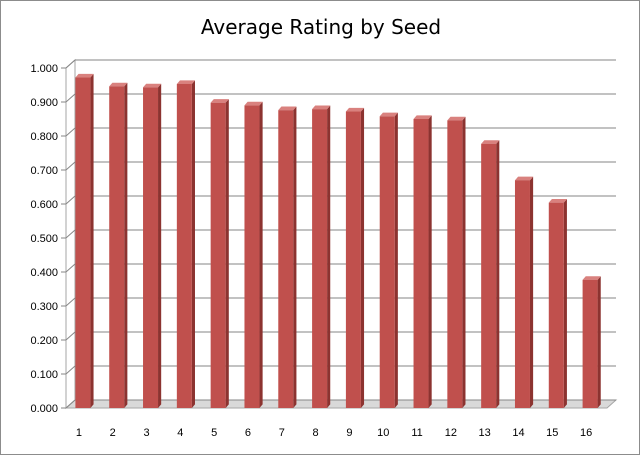 The image size is (642, 457). I want to click on y-tick-label: 0.800, so click(44, 137).